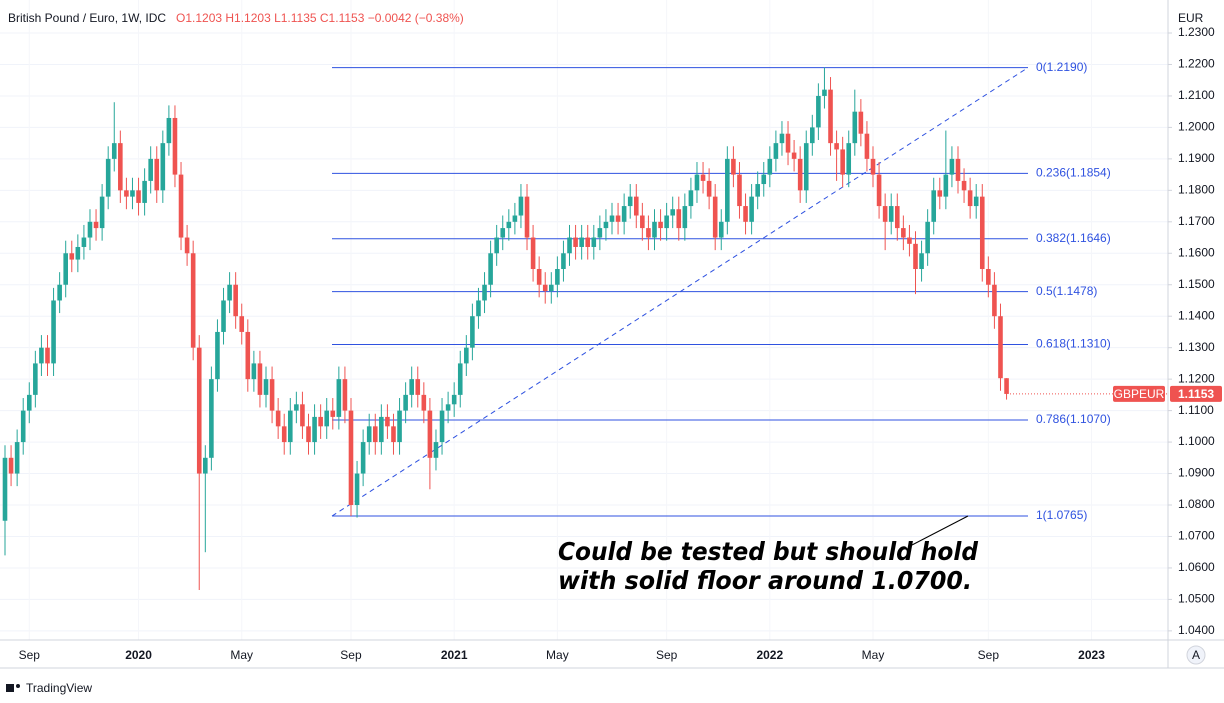 Image resolution: width=1224 pixels, height=703 pixels. I want to click on y-tick-label: 1.1100, so click(1196, 410).